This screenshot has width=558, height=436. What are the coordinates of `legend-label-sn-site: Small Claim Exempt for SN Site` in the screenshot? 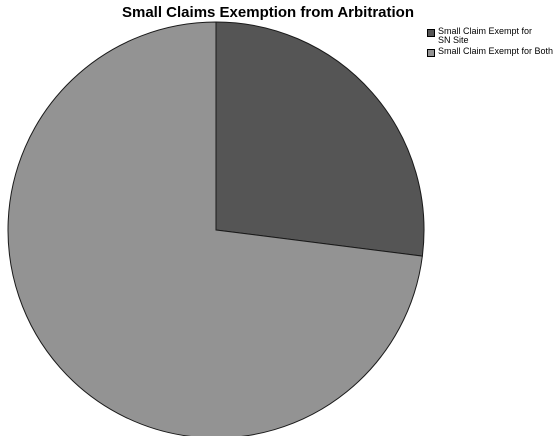 It's located at (485, 36).